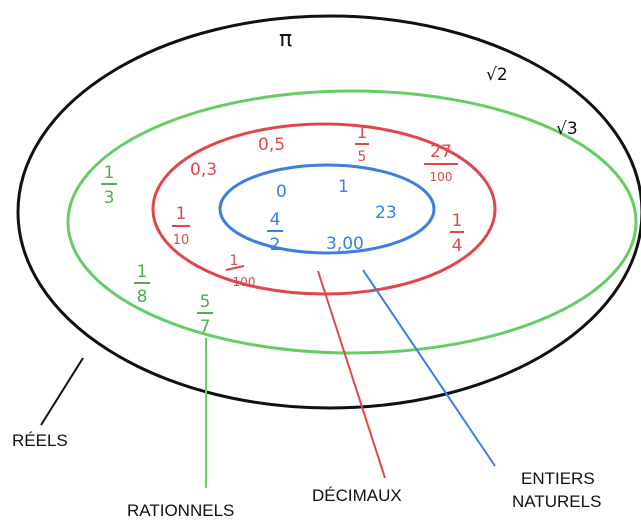  What do you see at coordinates (142, 297) in the screenshot?
I see `fraction-denominator: 8` at bounding box center [142, 297].